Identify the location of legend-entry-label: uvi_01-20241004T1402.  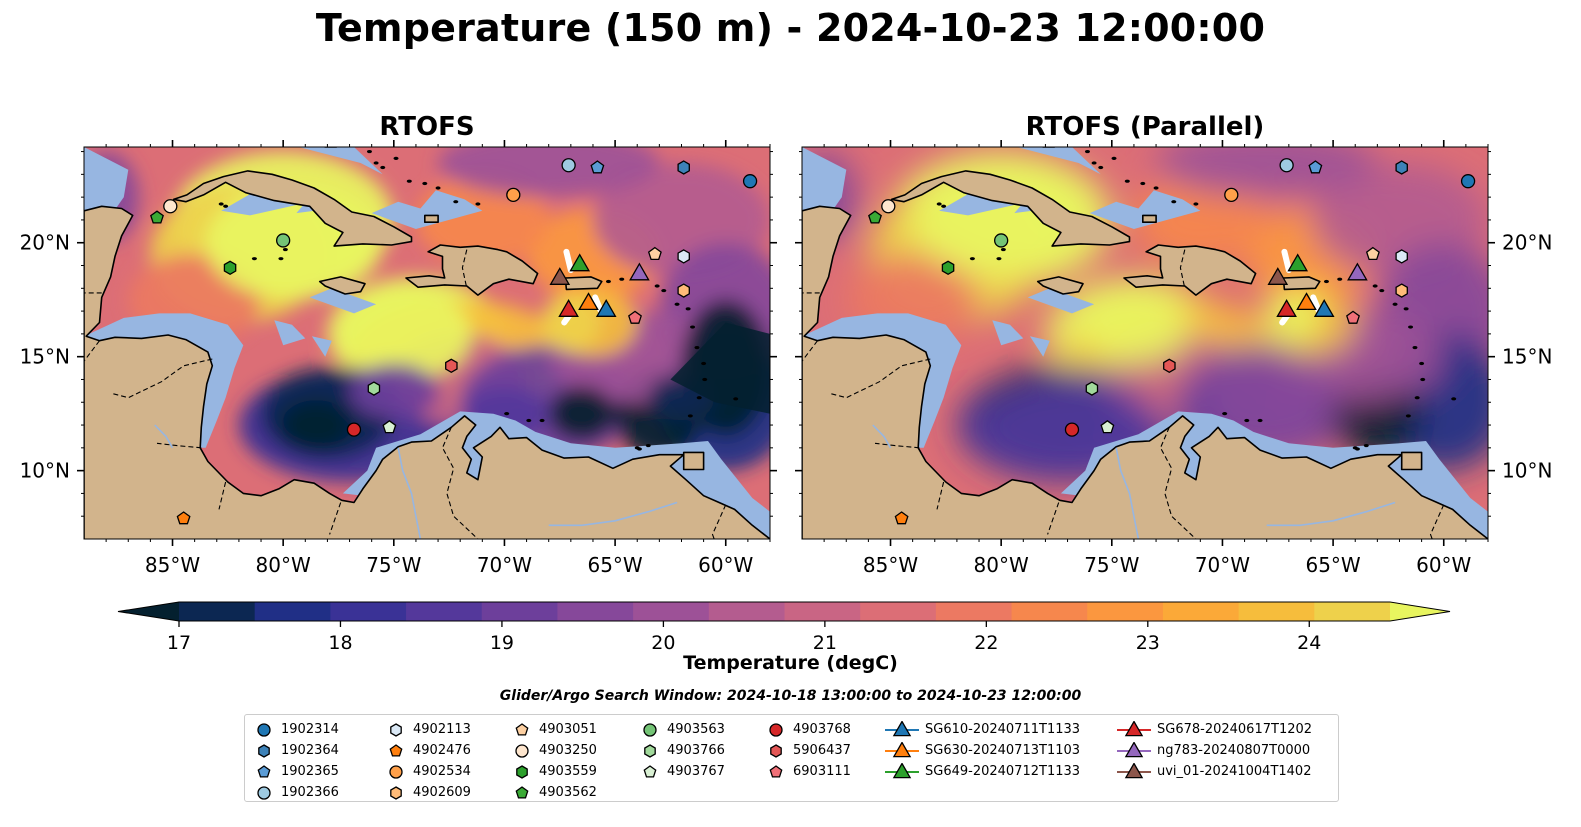
(1234, 771).